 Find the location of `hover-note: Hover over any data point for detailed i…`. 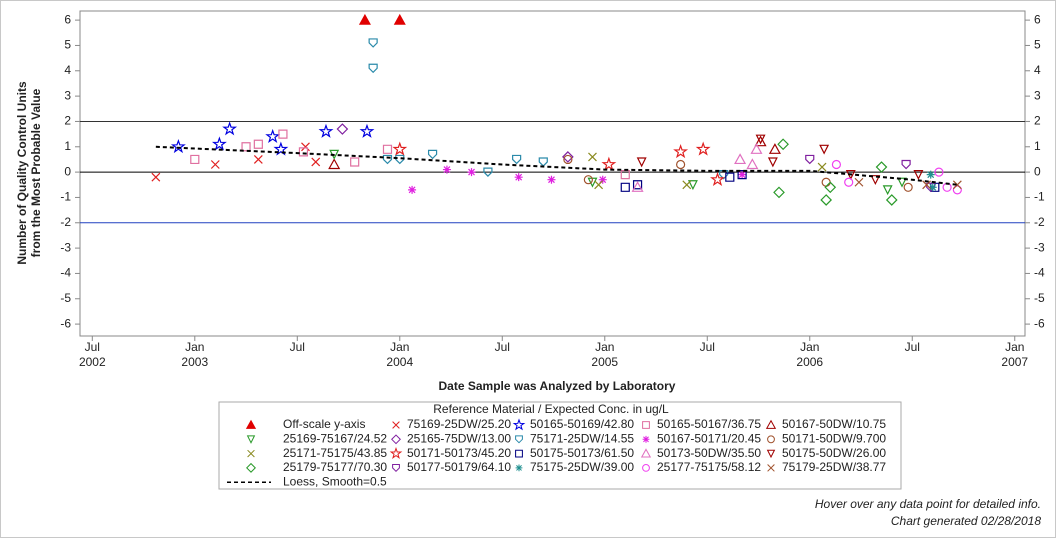

hover-note: Hover over any data point for detailed i… is located at coordinates (927, 504).